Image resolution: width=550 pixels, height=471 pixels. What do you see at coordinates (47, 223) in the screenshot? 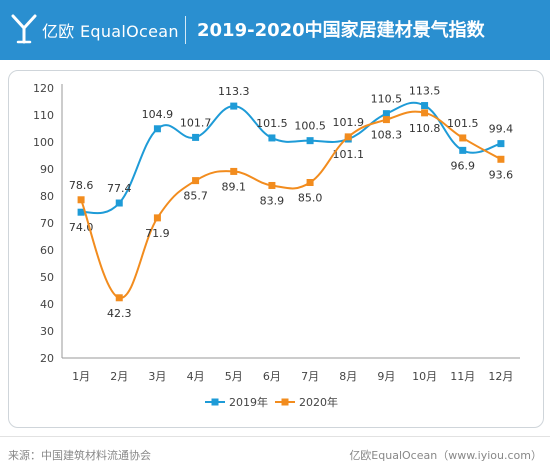
I see `y-tick-label: 70` at bounding box center [47, 223].